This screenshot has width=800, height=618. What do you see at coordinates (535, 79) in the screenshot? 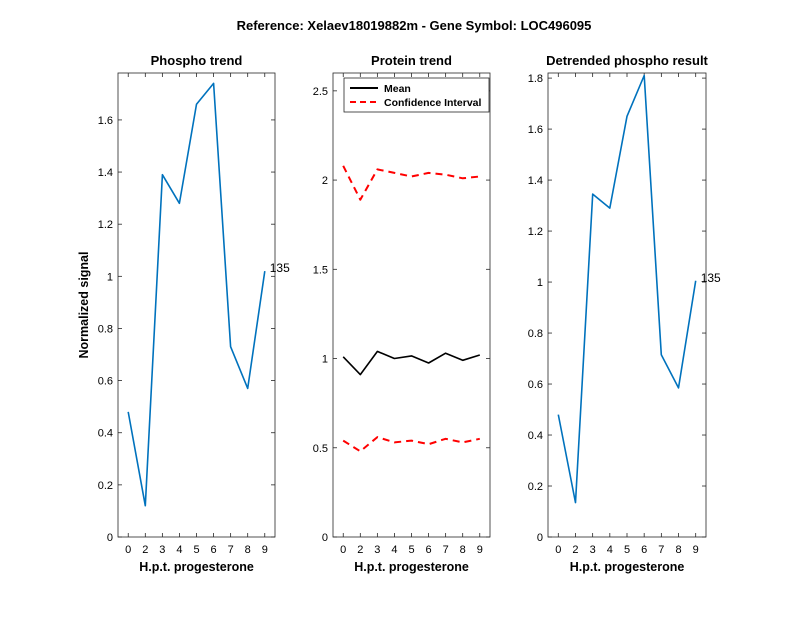
I see `y-tick-label: 1.8` at bounding box center [535, 79].